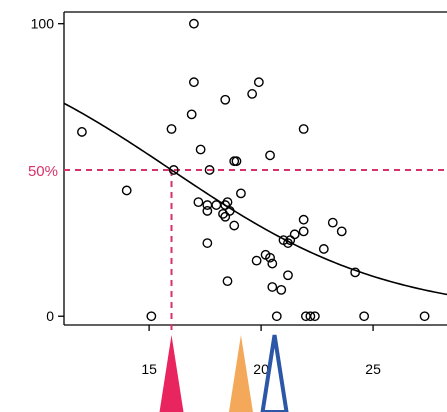  Describe the element at coordinates (50, 316) in the screenshot. I see `y-tick-label: 0` at that location.